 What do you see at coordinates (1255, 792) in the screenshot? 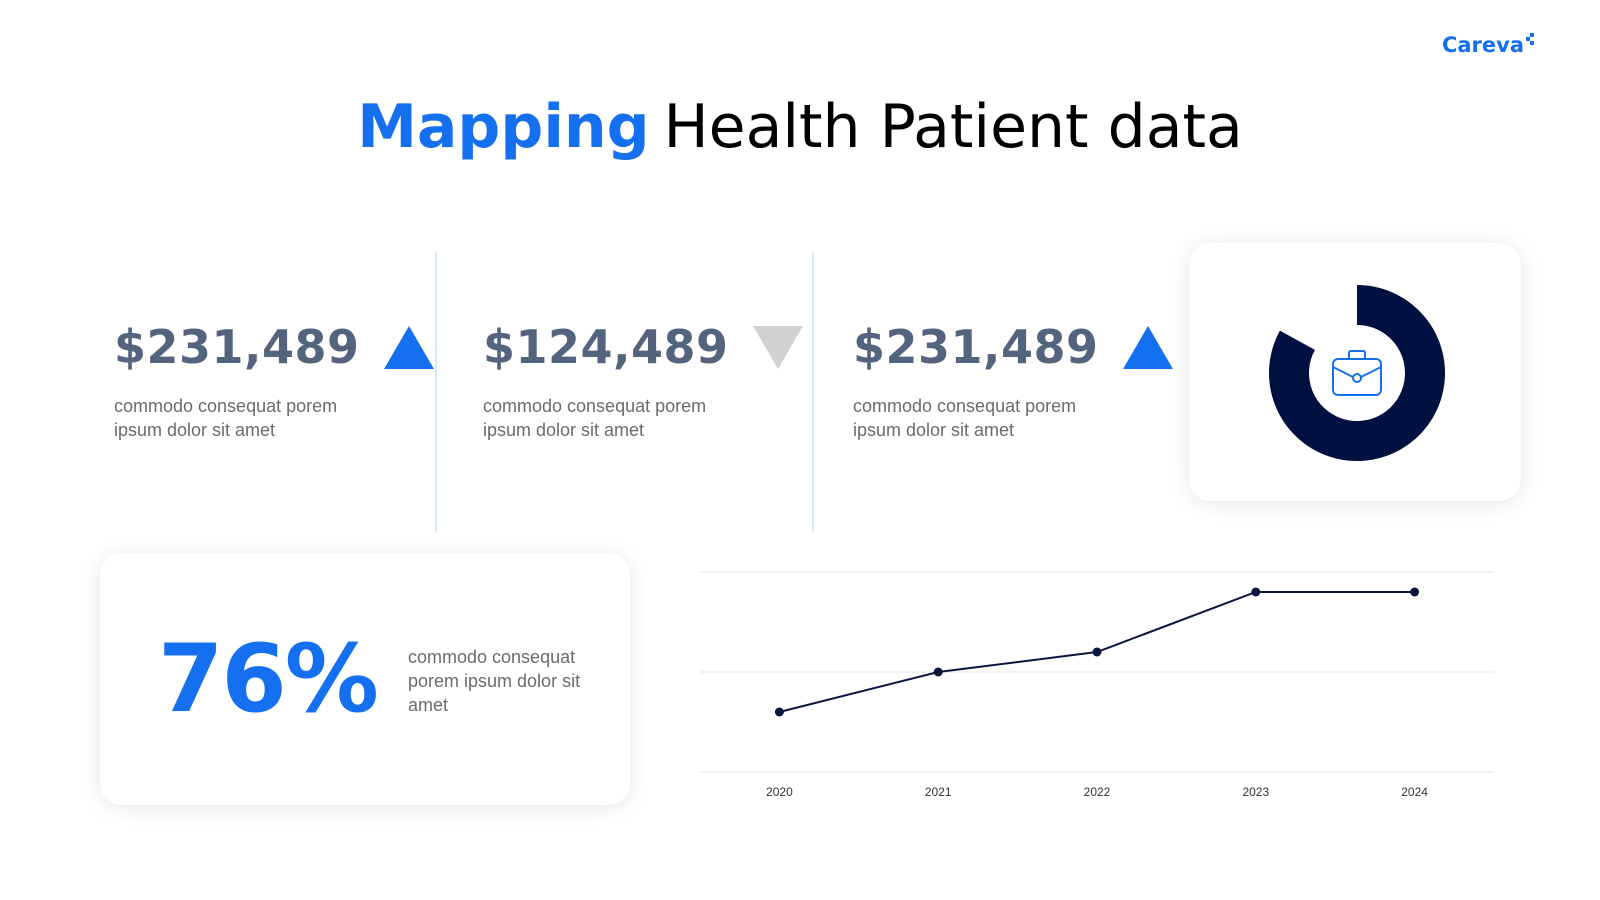
I see `x-tick-label: 2023` at bounding box center [1255, 792].